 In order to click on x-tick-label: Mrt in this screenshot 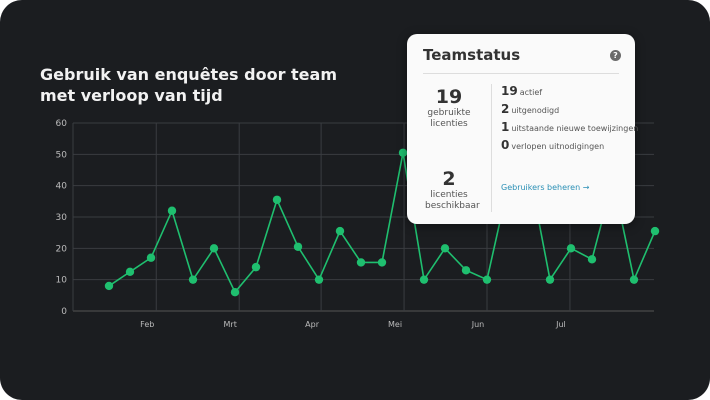, I will do `click(230, 324)`.